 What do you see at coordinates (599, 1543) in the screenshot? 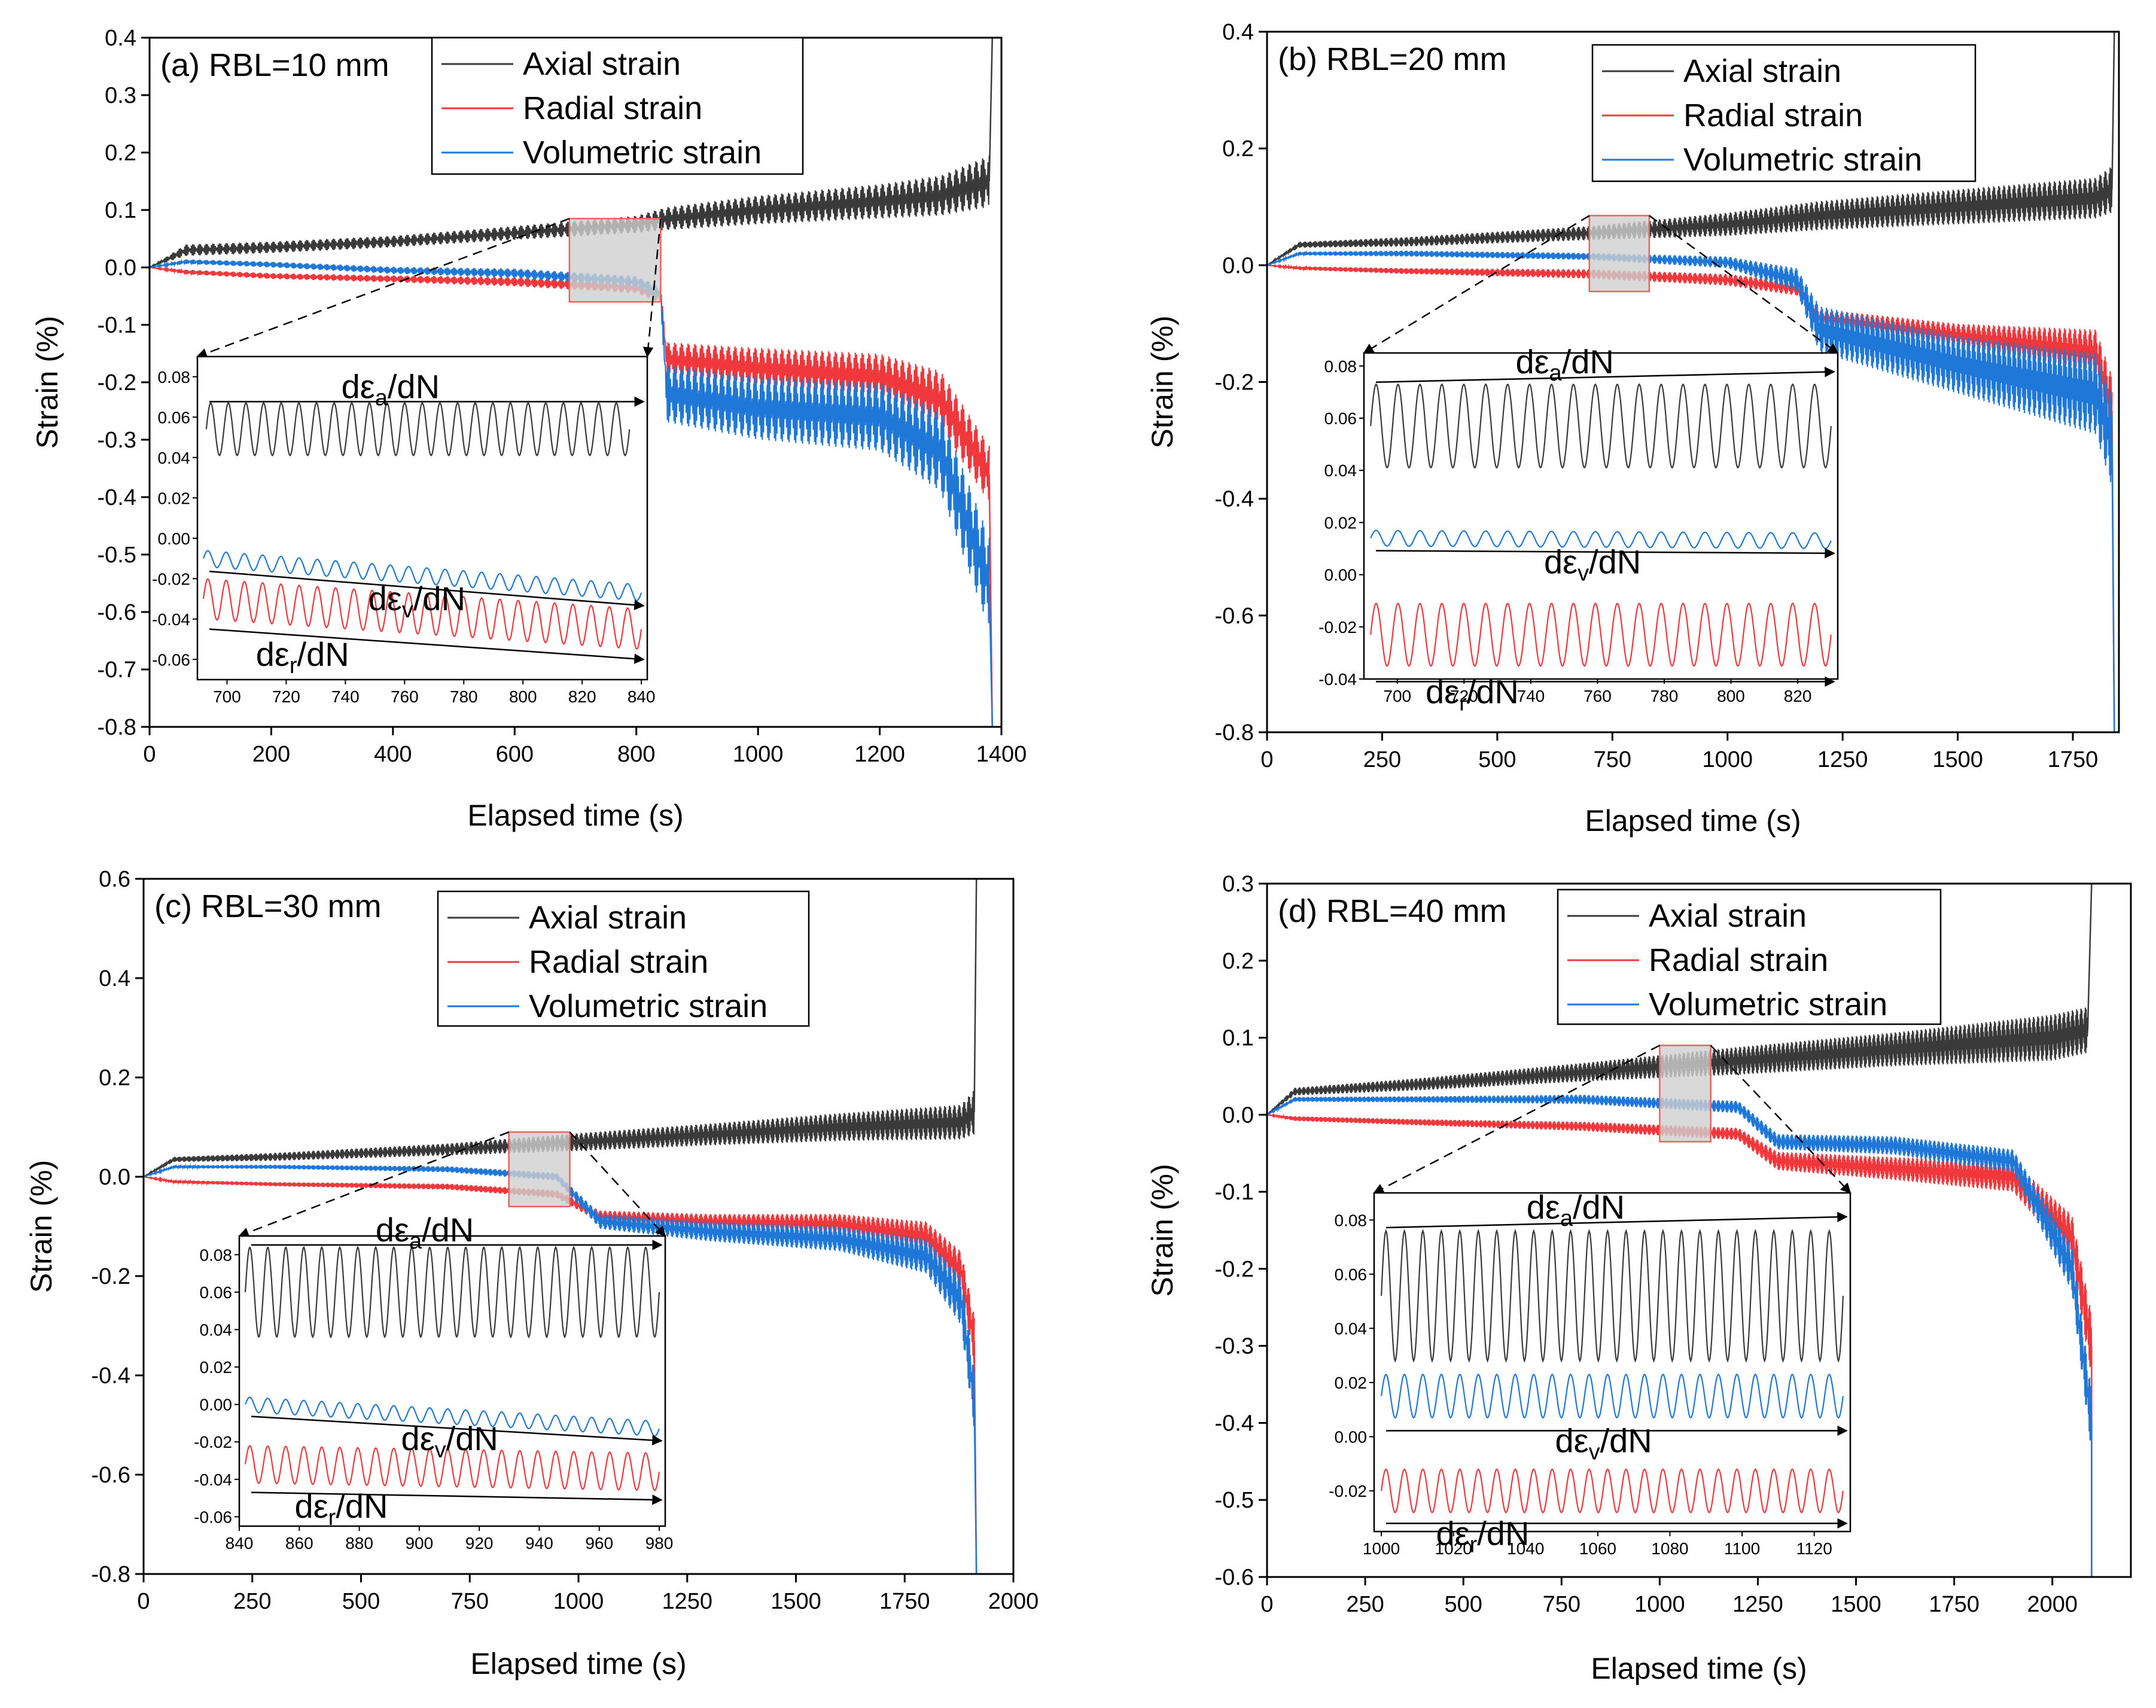
I see `inset-x-tick-label: 960` at bounding box center [599, 1543].